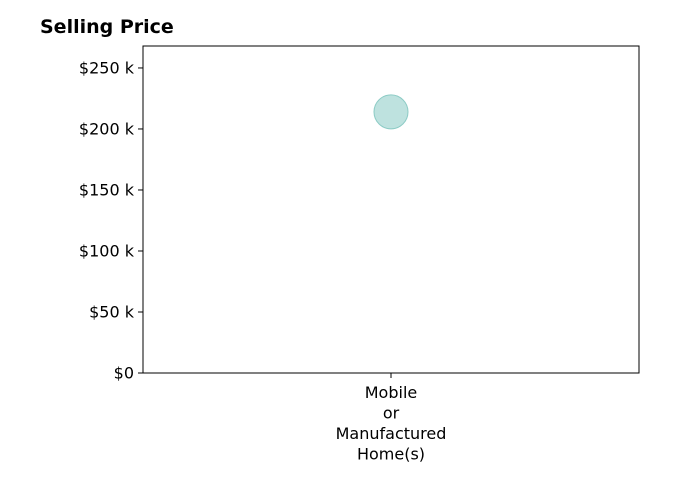 The width and height of the screenshot is (679, 503). What do you see at coordinates (112, 311) in the screenshot?
I see `y-tick-label: $50 k` at bounding box center [112, 311].